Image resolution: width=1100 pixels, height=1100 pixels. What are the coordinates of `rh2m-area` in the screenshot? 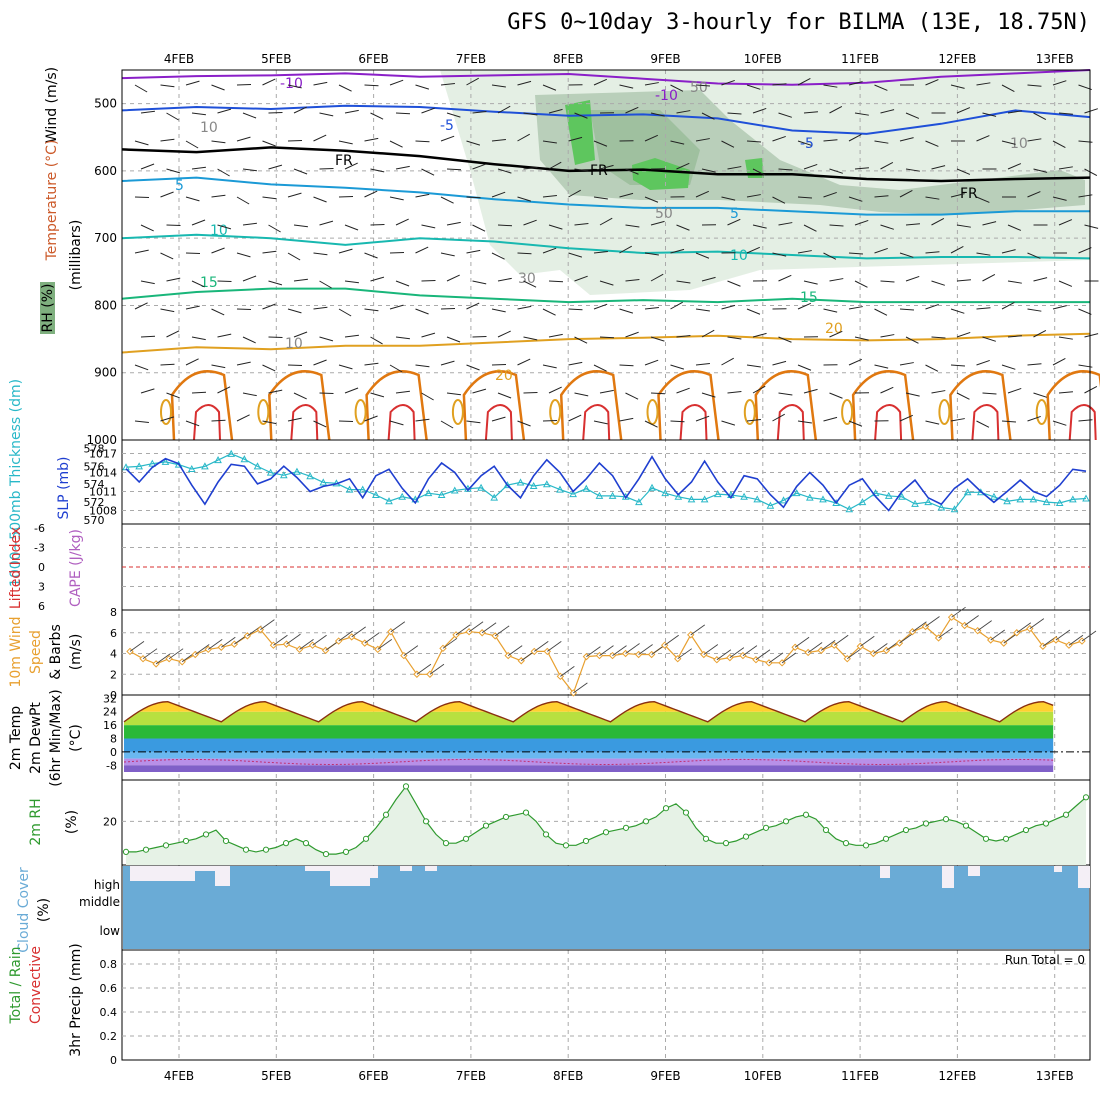 It's located at (606, 825).